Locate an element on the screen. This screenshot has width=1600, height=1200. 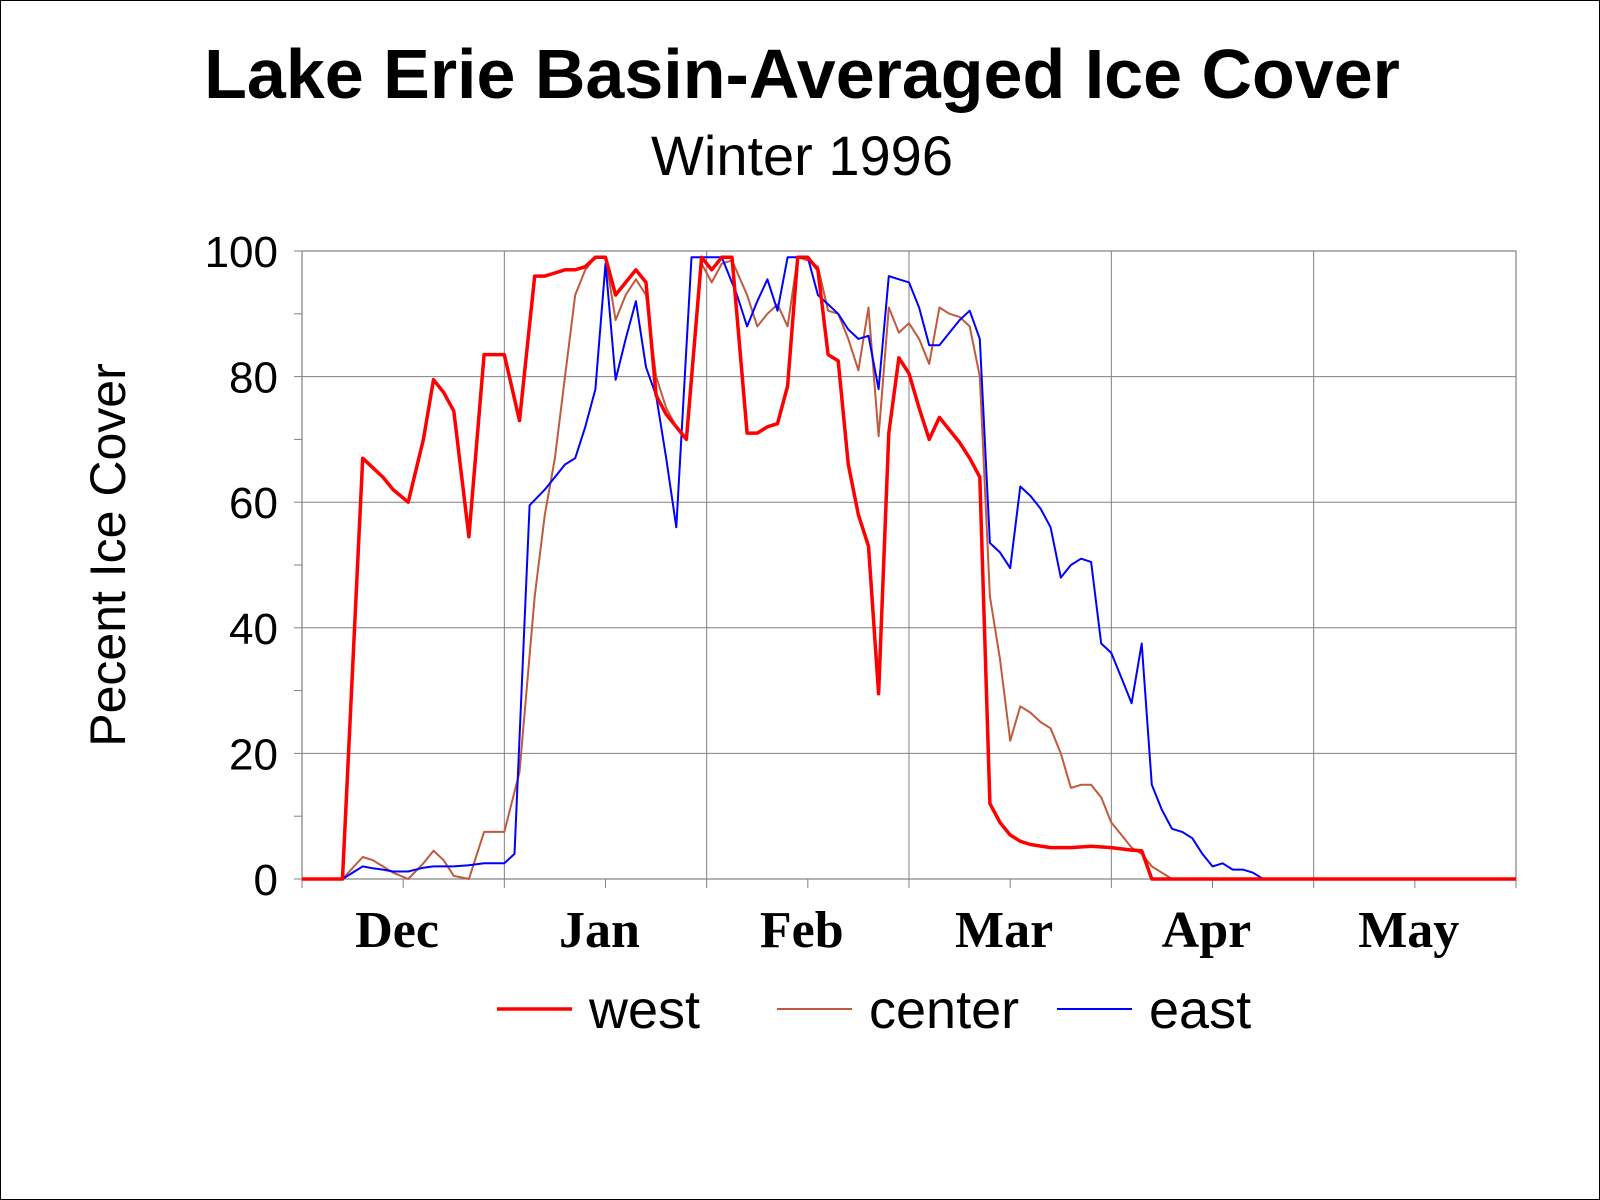
x-tick-label: Jan is located at coordinates (599, 930).